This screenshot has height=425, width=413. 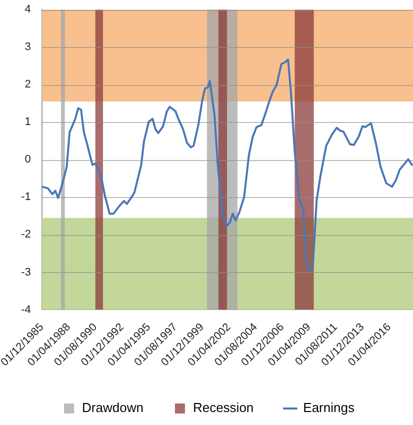 I want to click on y-tick-label: -3, so click(x=26, y=272).